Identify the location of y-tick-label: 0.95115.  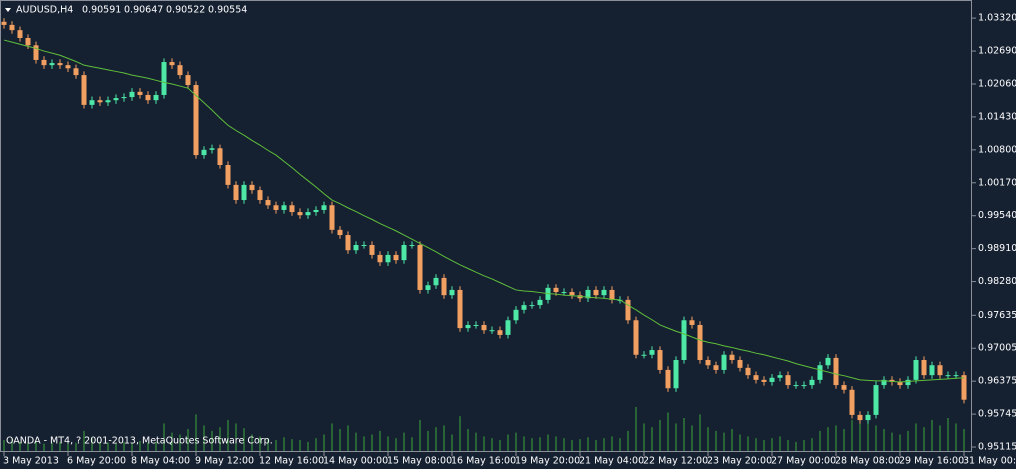
(997, 447).